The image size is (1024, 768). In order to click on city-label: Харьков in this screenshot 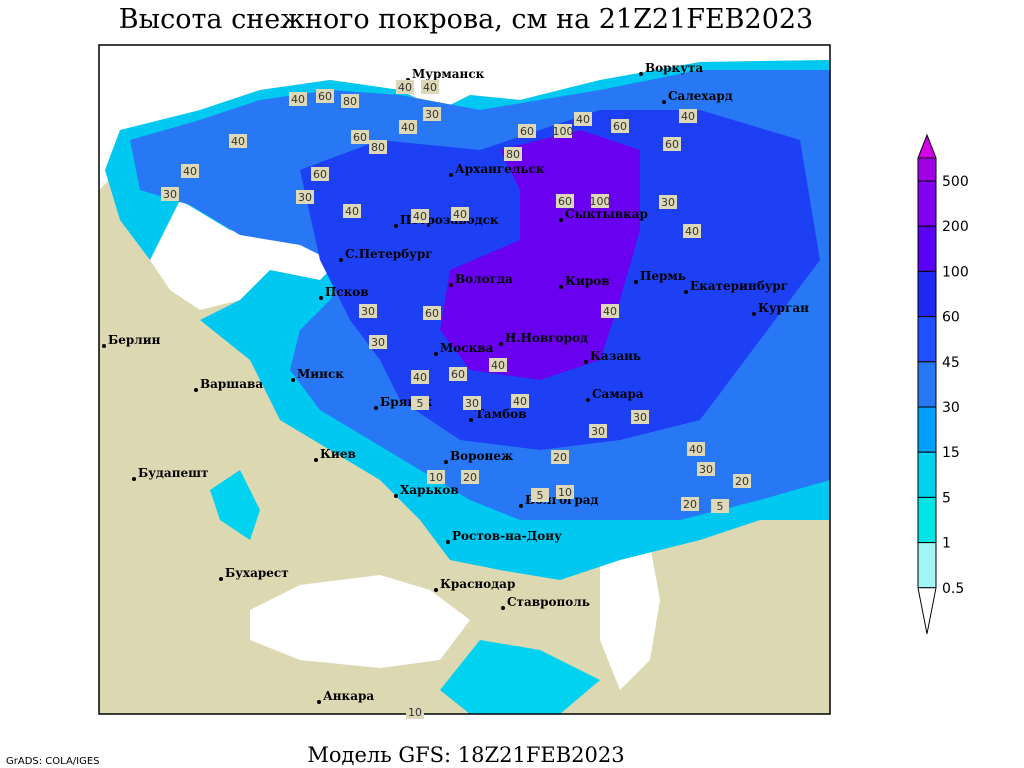, I will do `click(429, 490)`.